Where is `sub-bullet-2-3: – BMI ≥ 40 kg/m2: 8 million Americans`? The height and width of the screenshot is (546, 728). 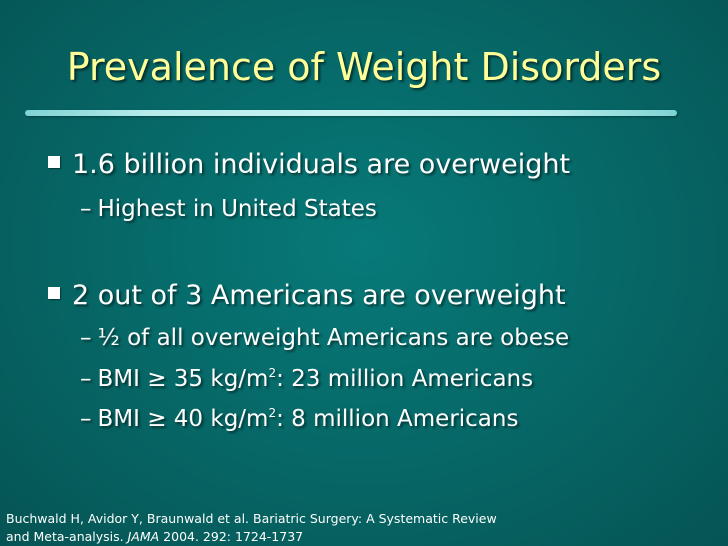 sub-bullet-2-3: – BMI ≥ 40 kg/m2: 8 million Americans is located at coordinates (299, 419).